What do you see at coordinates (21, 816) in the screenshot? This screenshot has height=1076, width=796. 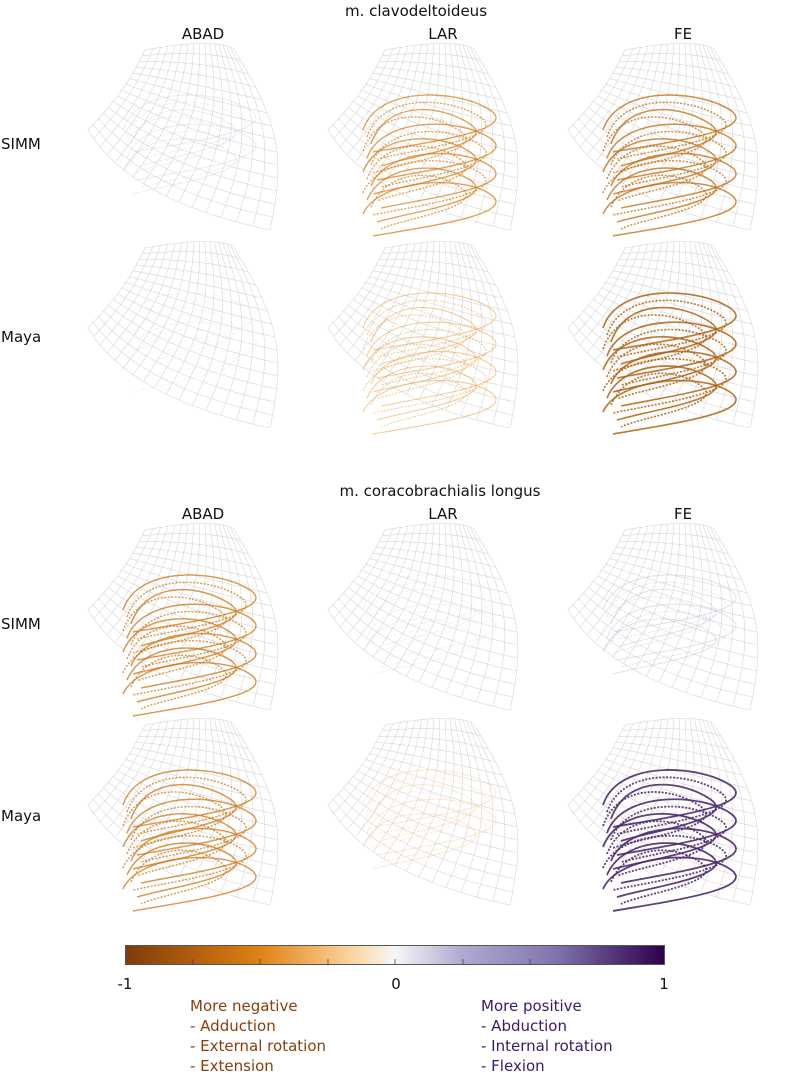 I see `row-label-maya-2: Maya` at bounding box center [21, 816].